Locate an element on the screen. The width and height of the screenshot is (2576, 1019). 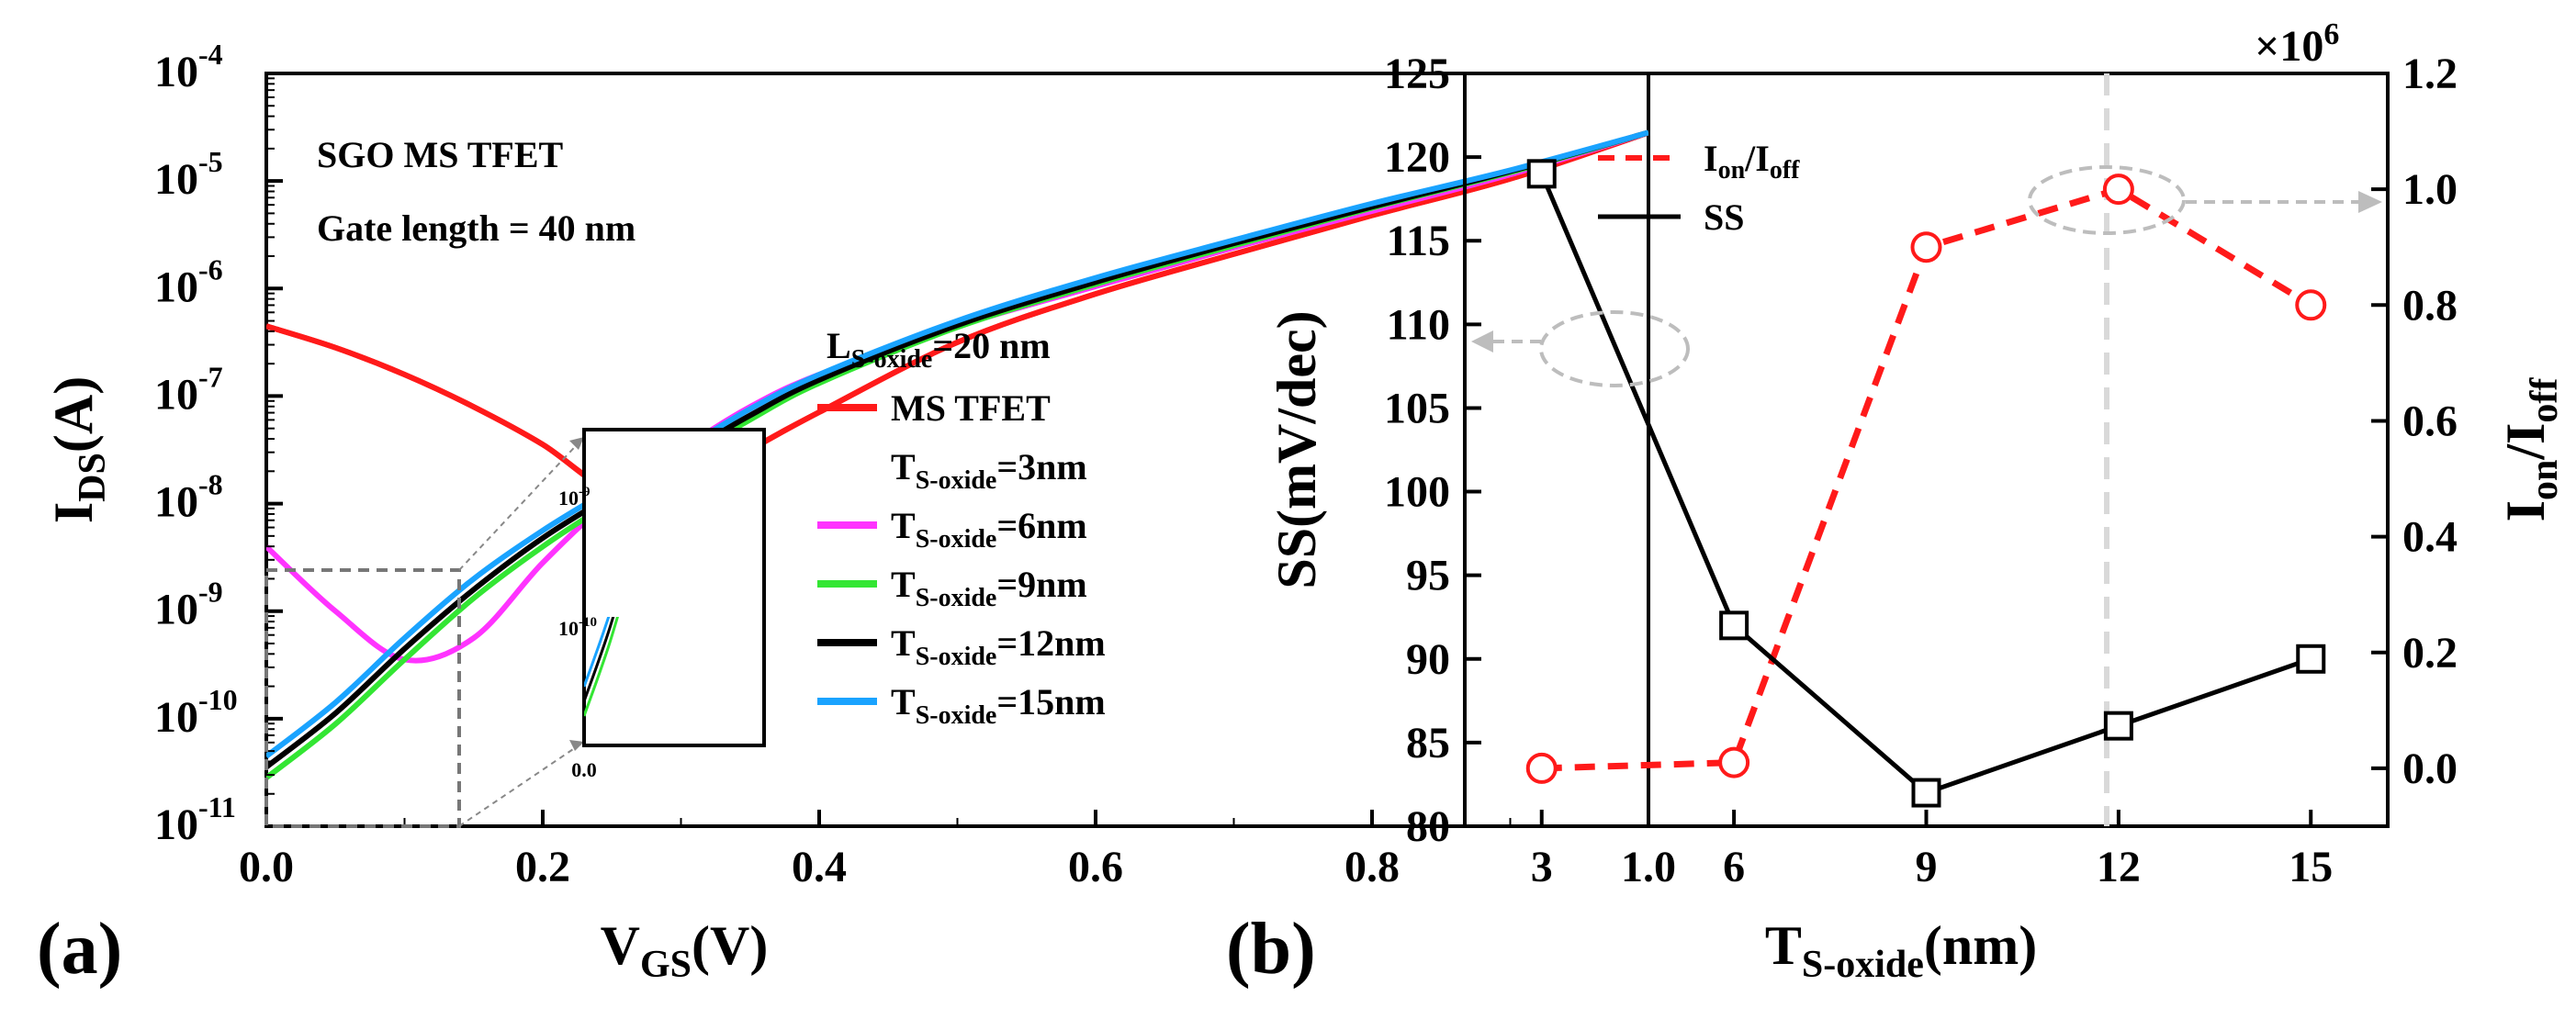
y-ticks-left-b: 80 85 90 95 100 105 110 115 120 125 is located at coordinates (1432, 450).